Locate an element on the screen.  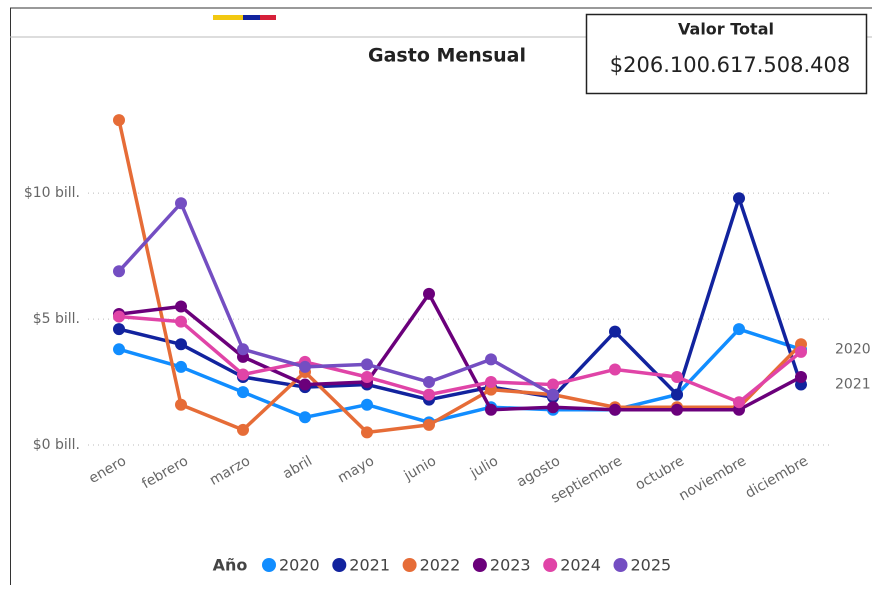
legend-label: 2020 is located at coordinates (299, 565).